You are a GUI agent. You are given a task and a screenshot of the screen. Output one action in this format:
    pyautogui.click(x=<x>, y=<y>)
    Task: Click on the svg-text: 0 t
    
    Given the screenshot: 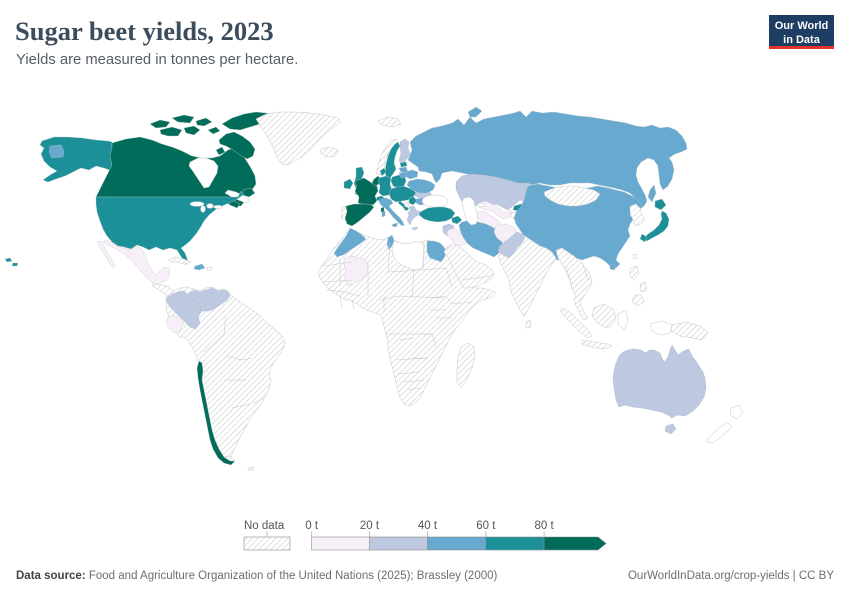 What is the action you would take?
    pyautogui.click(x=312, y=526)
    